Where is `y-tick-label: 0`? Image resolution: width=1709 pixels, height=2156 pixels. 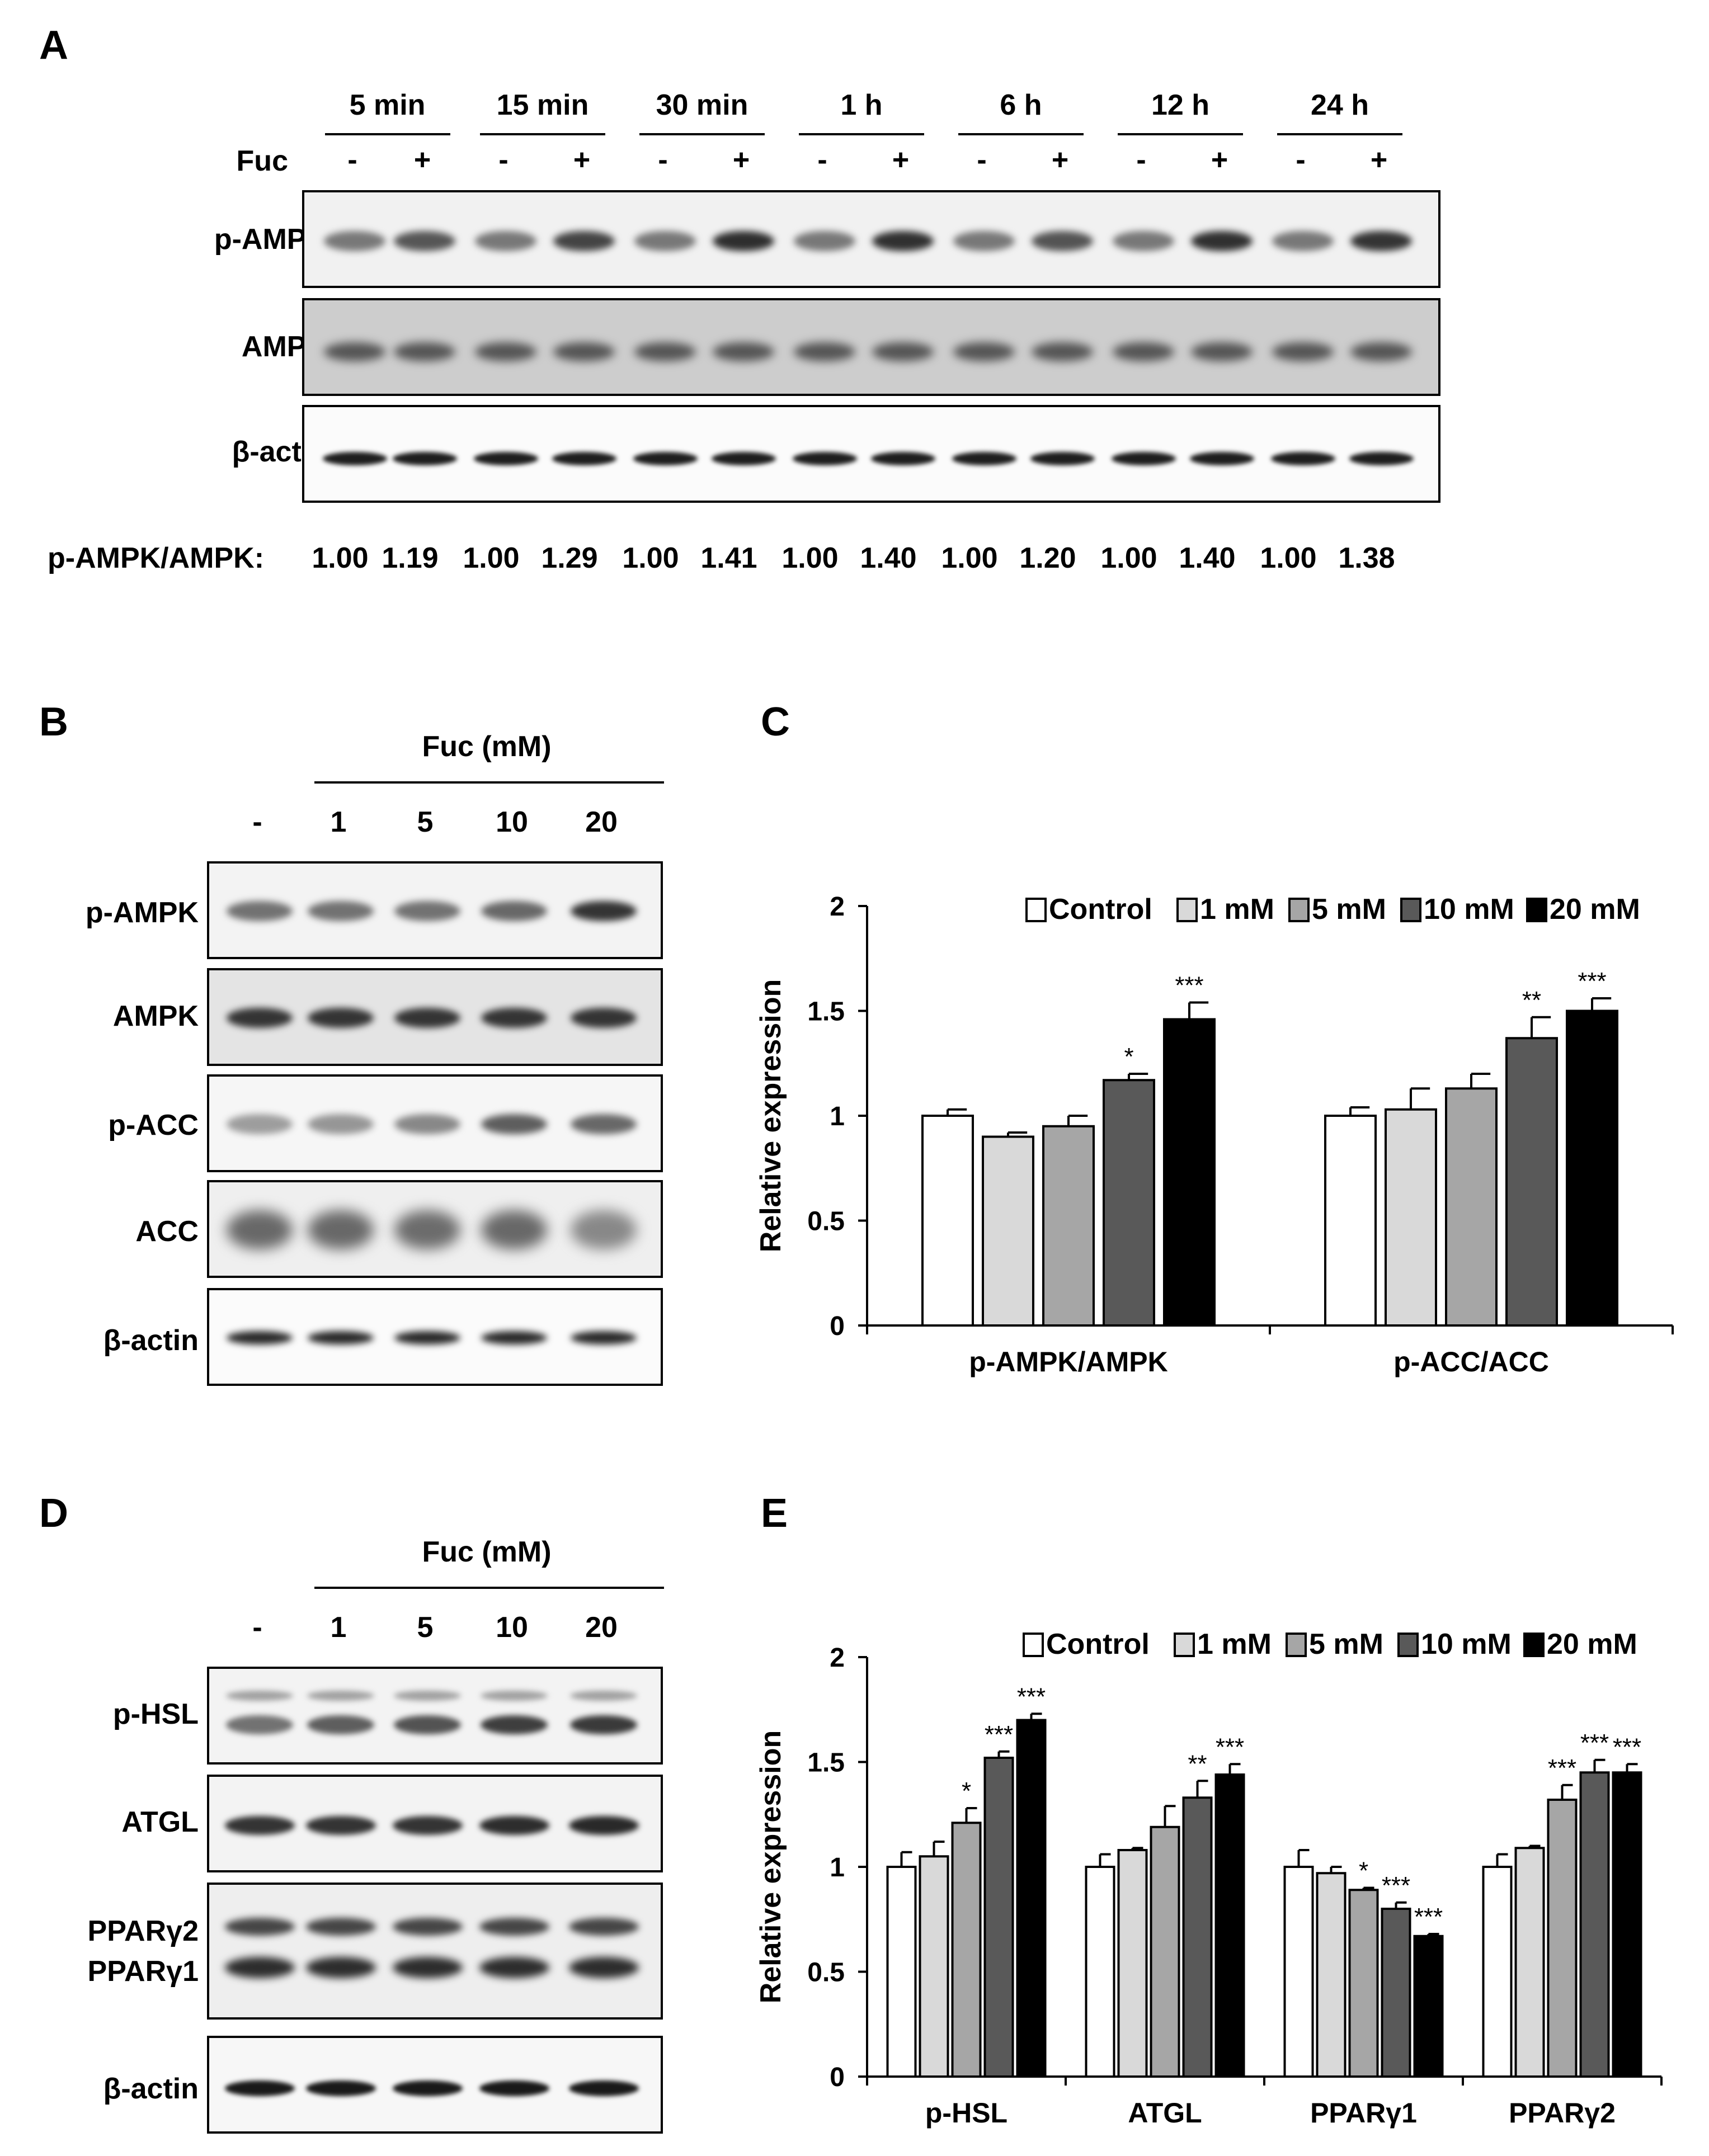 y-tick-label: 0 is located at coordinates (837, 2077).